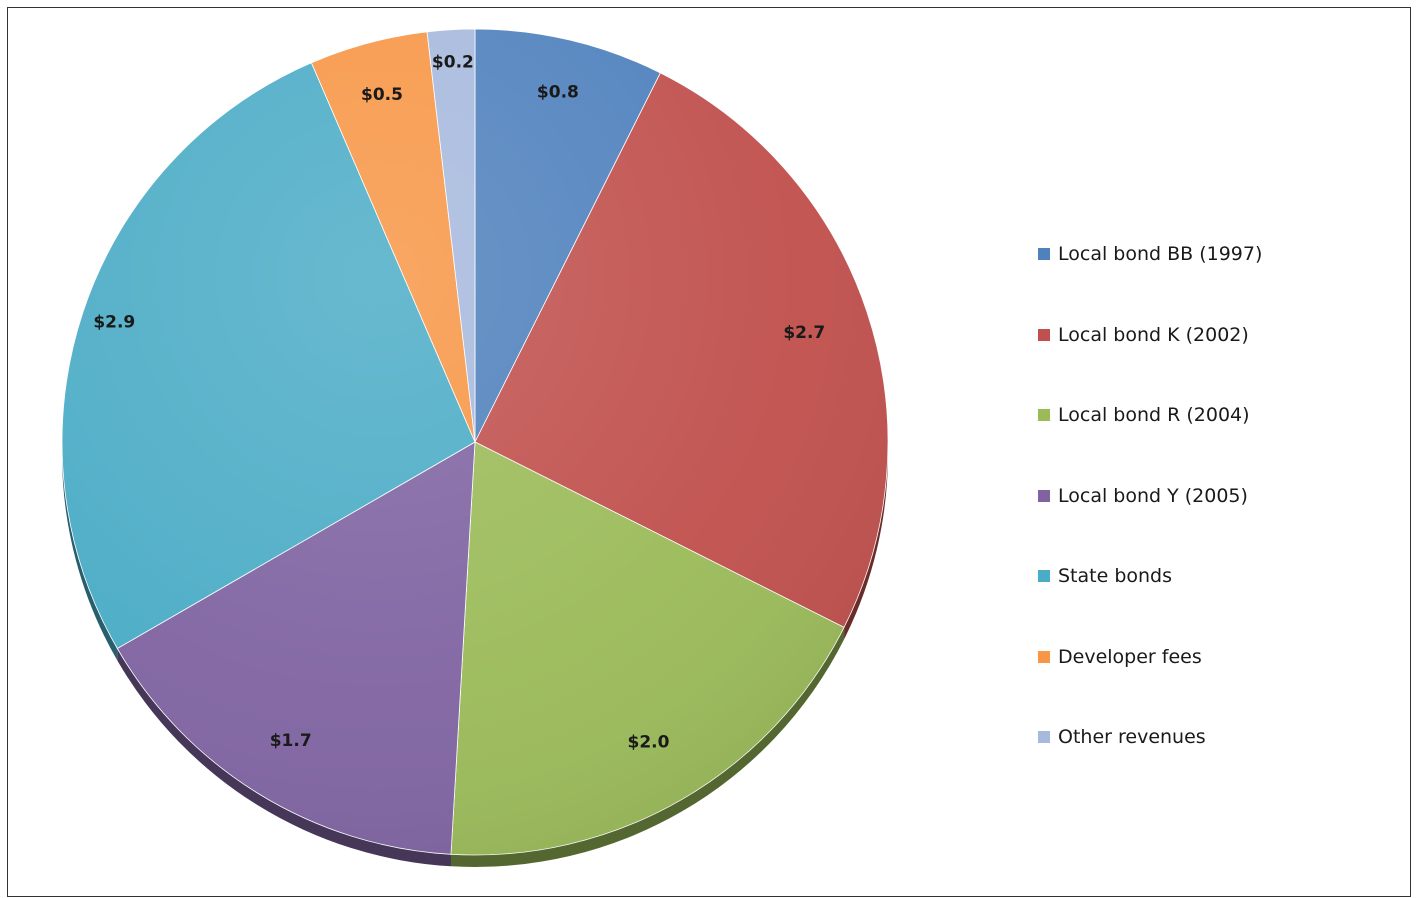  I want to click on legend-item: Local bond BB (1997), so click(1150, 254).